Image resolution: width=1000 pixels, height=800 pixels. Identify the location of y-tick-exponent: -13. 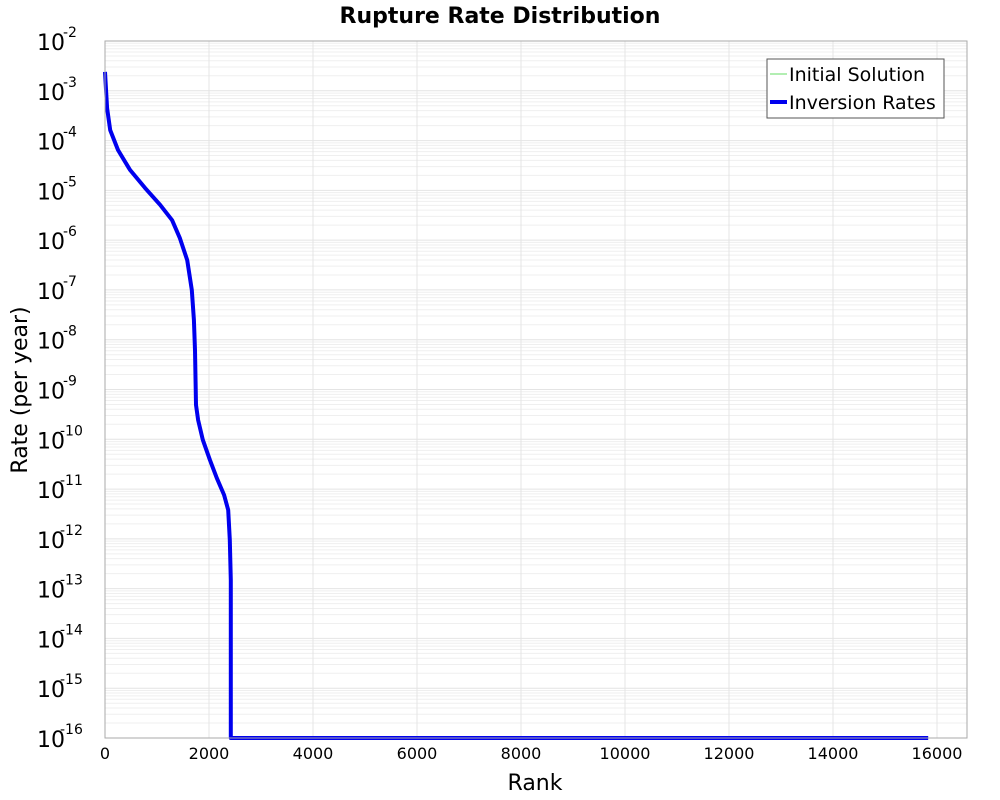
(71, 581).